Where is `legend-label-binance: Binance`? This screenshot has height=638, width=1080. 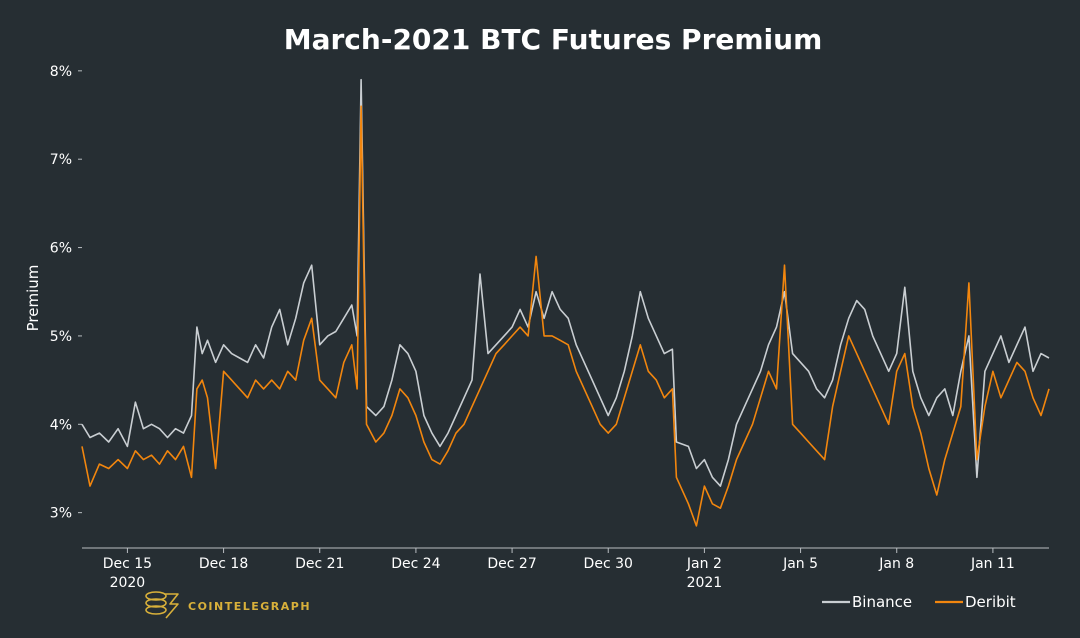 legend-label-binance: Binance is located at coordinates (882, 602).